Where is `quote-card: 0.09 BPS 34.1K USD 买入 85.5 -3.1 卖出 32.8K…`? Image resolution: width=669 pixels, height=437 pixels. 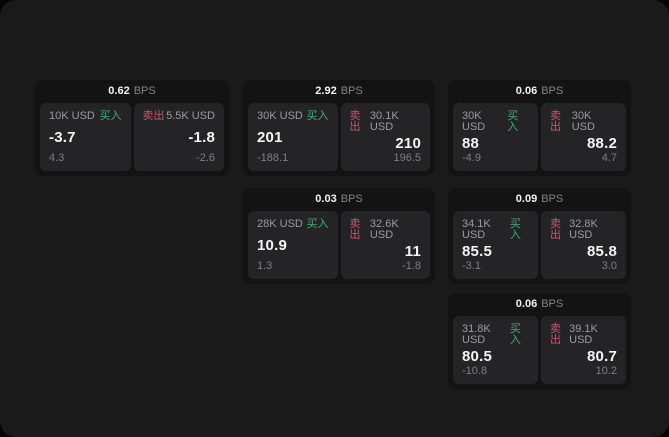 quote-card: 0.09 BPS 34.1K USD 买入 85.5 -3.1 卖出 32.8K… is located at coordinates (539, 236).